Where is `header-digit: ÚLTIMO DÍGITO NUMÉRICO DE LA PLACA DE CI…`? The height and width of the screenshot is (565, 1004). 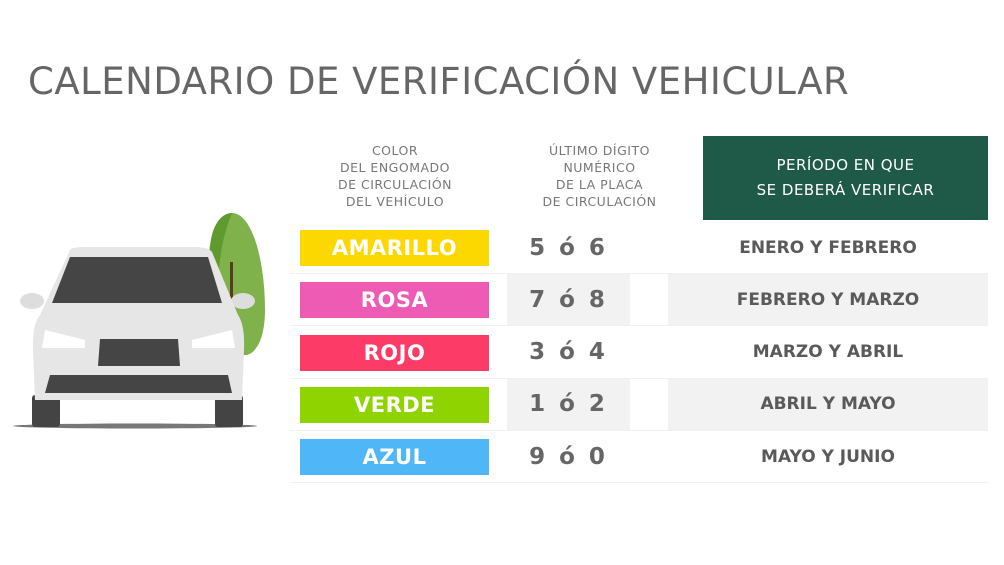 header-digit: ÚLTIMO DÍGITO NUMÉRICO DE LA PLACA DE CI… is located at coordinates (599, 176).